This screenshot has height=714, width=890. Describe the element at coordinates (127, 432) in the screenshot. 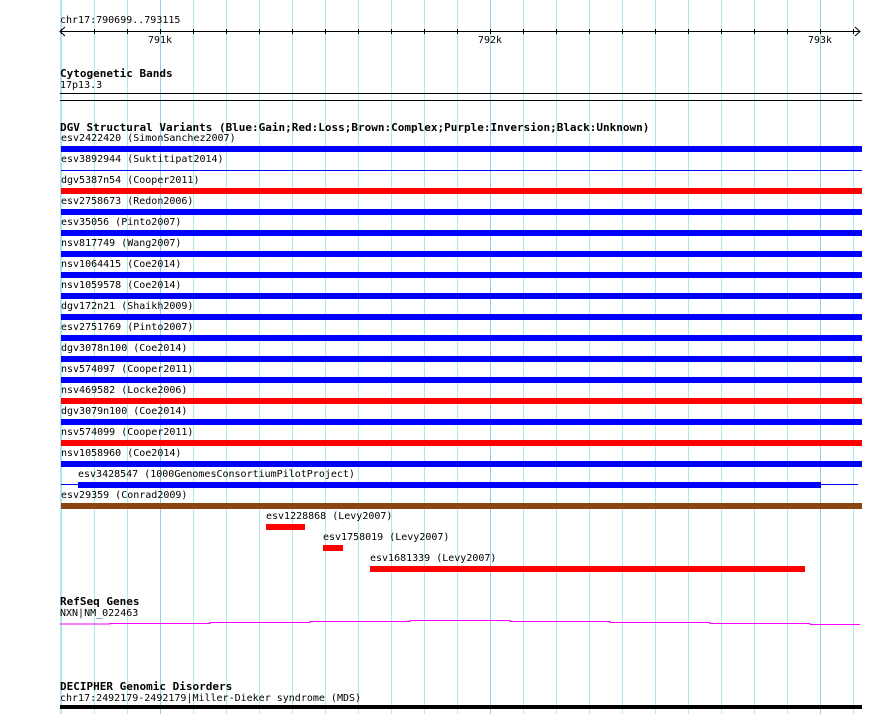

I see `variant-label: nsv574099 (Cooper2011)` at that location.